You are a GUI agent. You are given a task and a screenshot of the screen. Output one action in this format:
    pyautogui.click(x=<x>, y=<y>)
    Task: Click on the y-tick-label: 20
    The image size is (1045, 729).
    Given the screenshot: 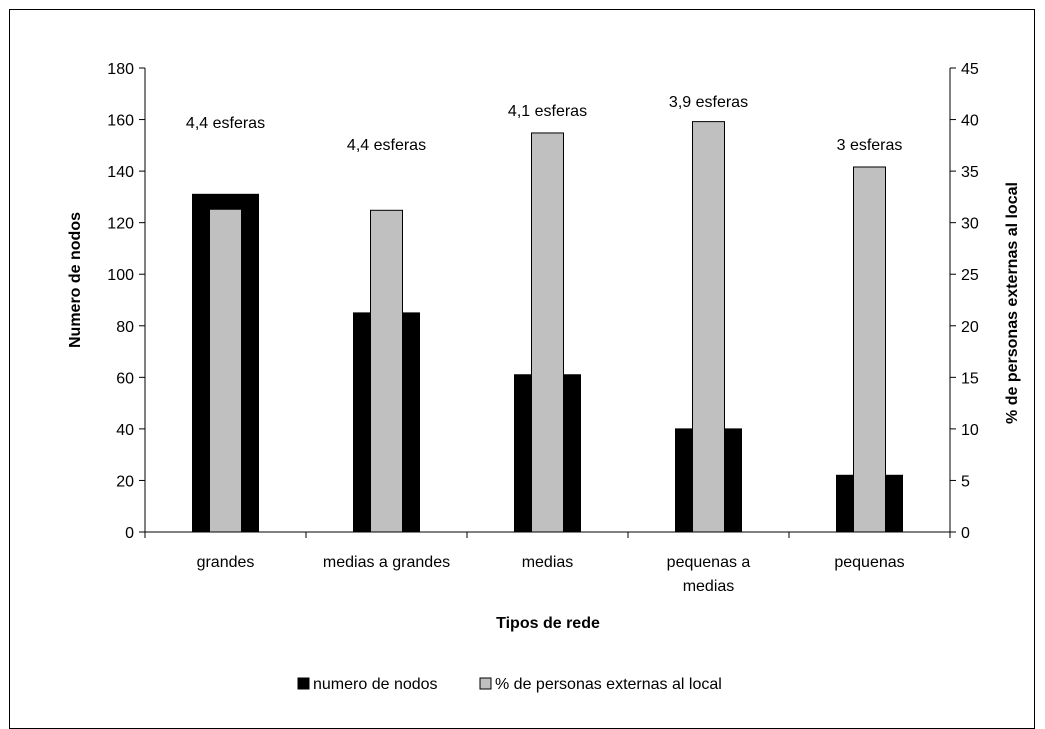 What is the action you would take?
    pyautogui.click(x=125, y=481)
    